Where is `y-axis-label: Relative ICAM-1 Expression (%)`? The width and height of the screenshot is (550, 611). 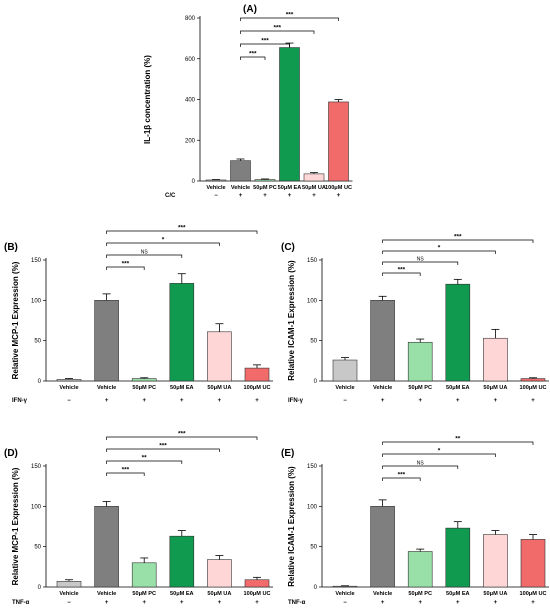 y-axis-label: Relative ICAM-1 Expression (%) is located at coordinates (291, 320).